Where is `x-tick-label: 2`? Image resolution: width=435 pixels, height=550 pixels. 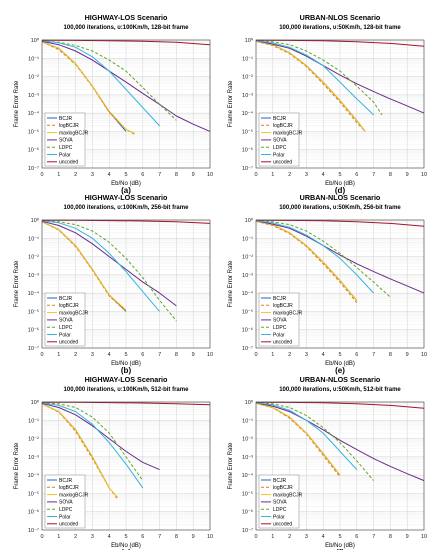
x-tick-label: 2 is located at coordinates (289, 175).